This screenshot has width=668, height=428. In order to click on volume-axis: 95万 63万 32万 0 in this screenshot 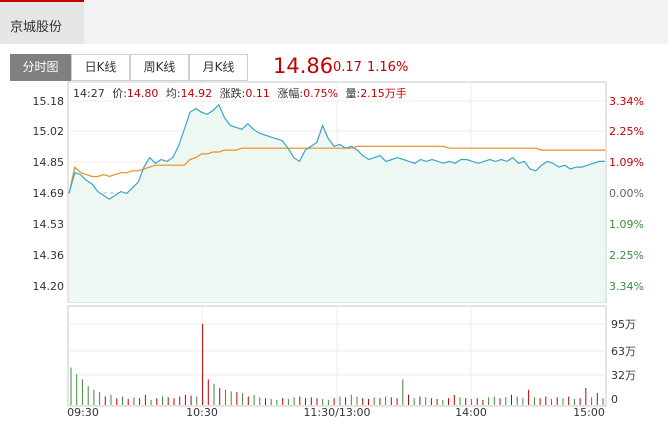, I will do `click(623, 362)`.